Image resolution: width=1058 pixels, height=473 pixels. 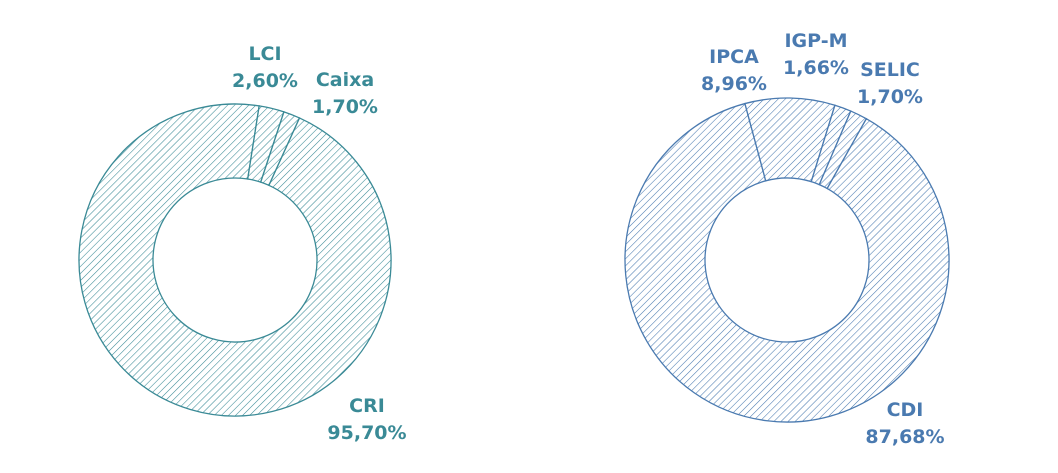 I want to click on data-label-igp-m: IGP-M 1,66%, so click(x=816, y=54).